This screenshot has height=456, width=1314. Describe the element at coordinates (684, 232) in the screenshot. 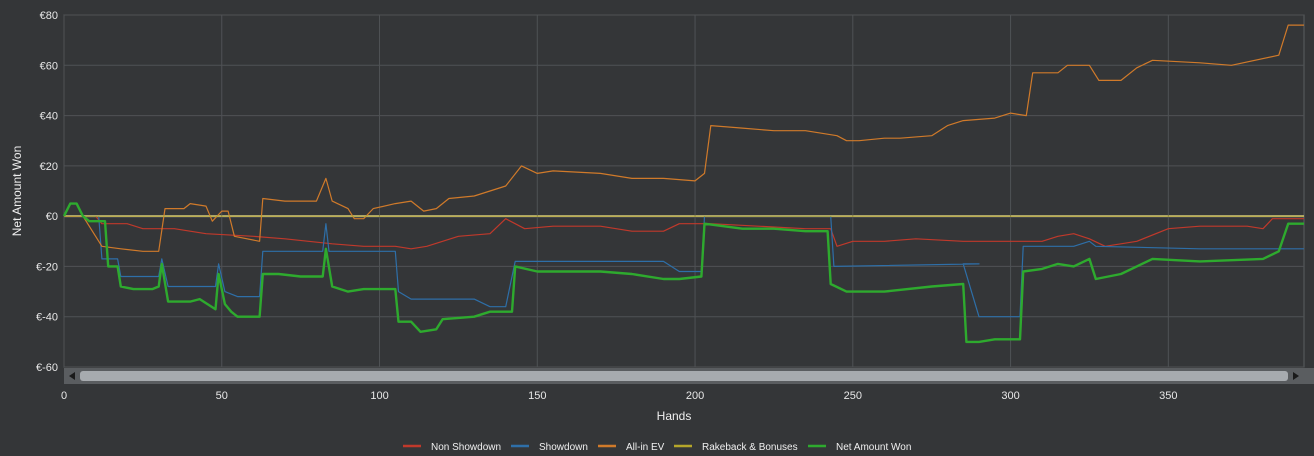

I see `series-line-non-showdown` at that location.